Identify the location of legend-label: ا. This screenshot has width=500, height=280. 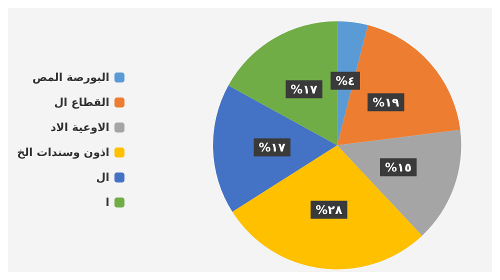
(108, 202).